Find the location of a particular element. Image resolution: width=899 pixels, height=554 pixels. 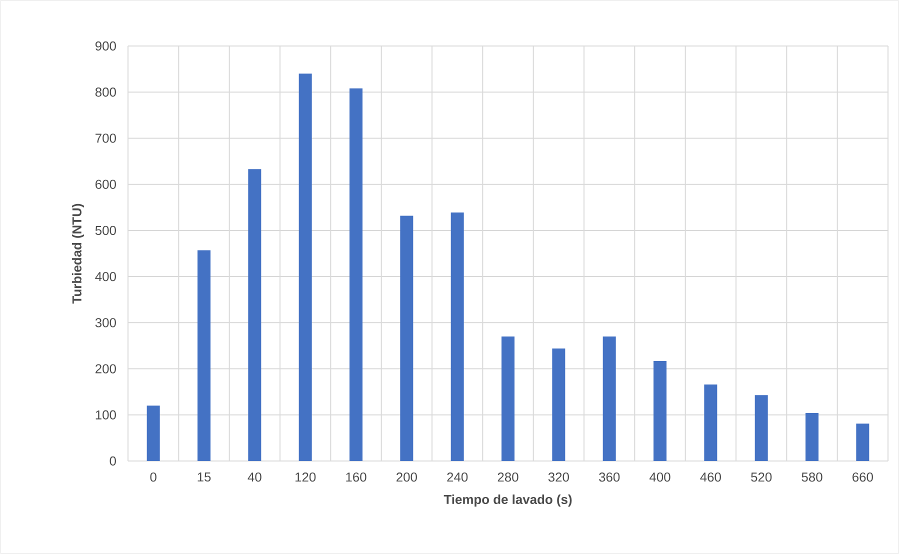

y-tick-label: 300 is located at coordinates (105, 323).